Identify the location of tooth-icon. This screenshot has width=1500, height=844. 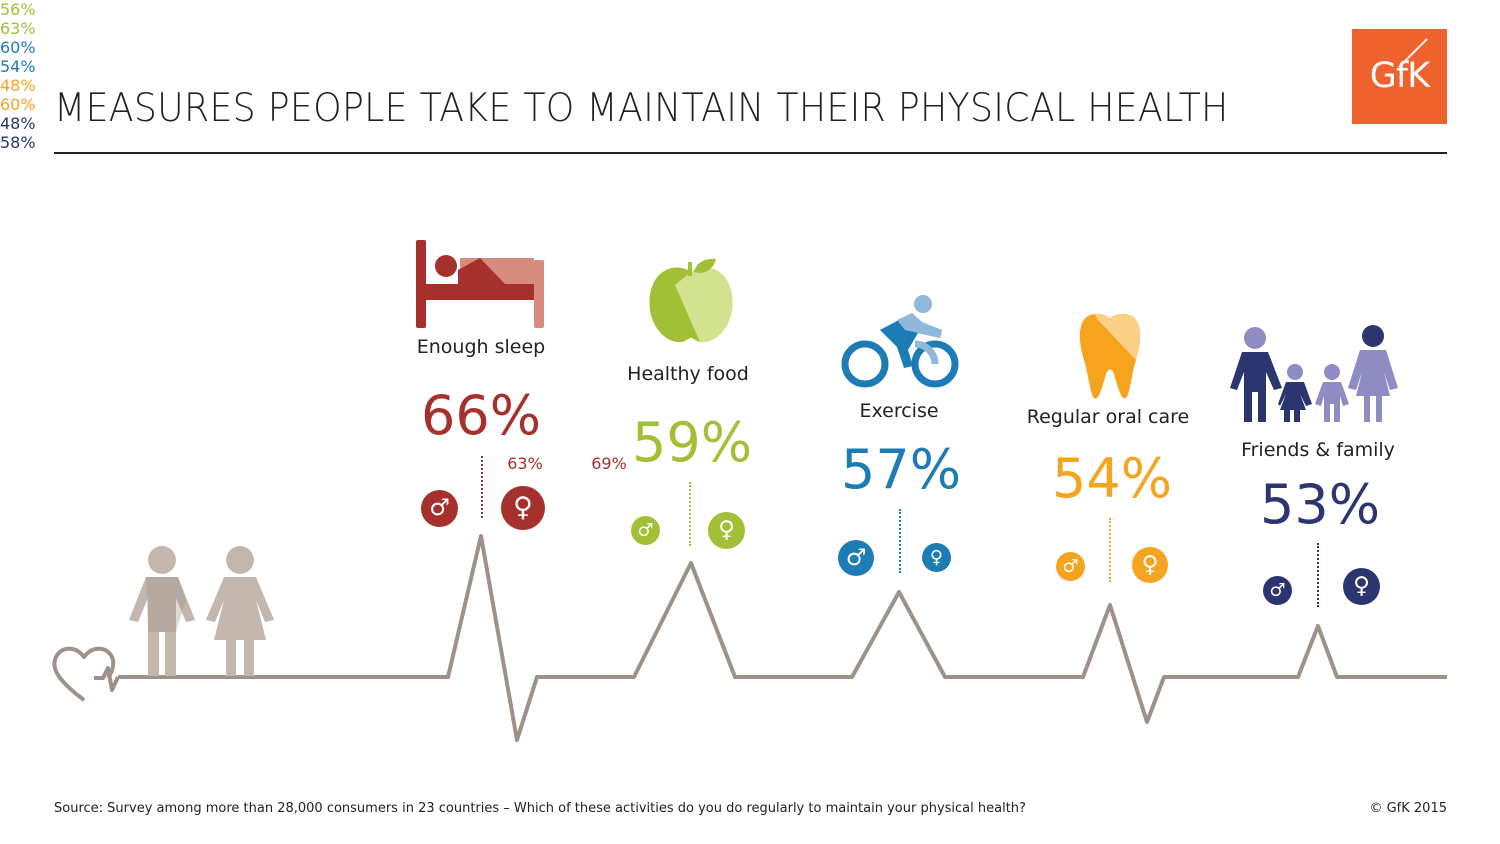
(1110, 356).